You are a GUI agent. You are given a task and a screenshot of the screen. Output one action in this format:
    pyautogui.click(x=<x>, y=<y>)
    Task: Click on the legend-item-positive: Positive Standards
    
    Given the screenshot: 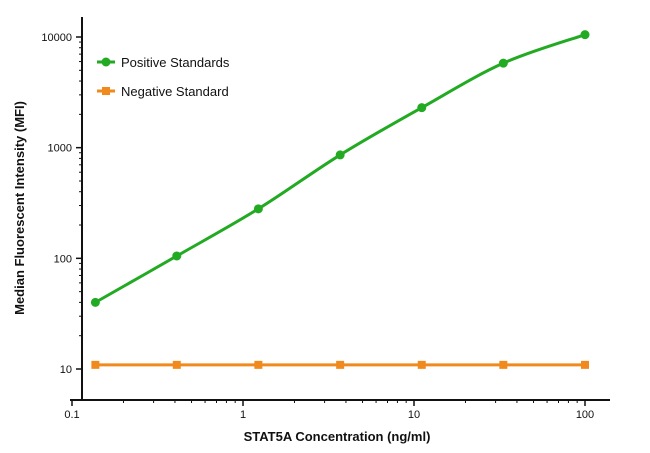 What is the action you would take?
    pyautogui.click(x=163, y=62)
    